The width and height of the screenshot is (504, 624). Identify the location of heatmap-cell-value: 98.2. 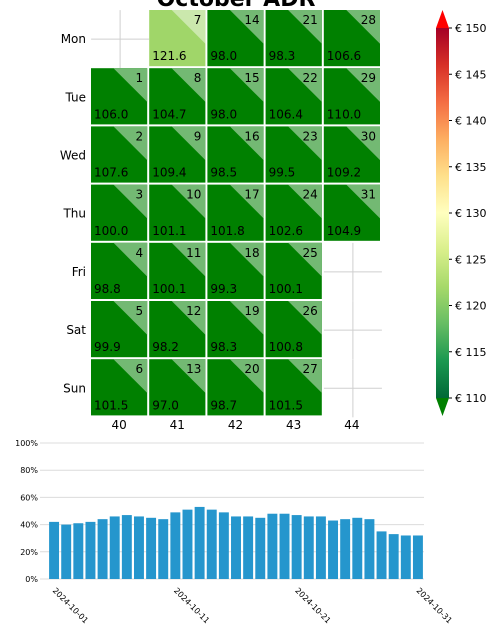
(165, 347).